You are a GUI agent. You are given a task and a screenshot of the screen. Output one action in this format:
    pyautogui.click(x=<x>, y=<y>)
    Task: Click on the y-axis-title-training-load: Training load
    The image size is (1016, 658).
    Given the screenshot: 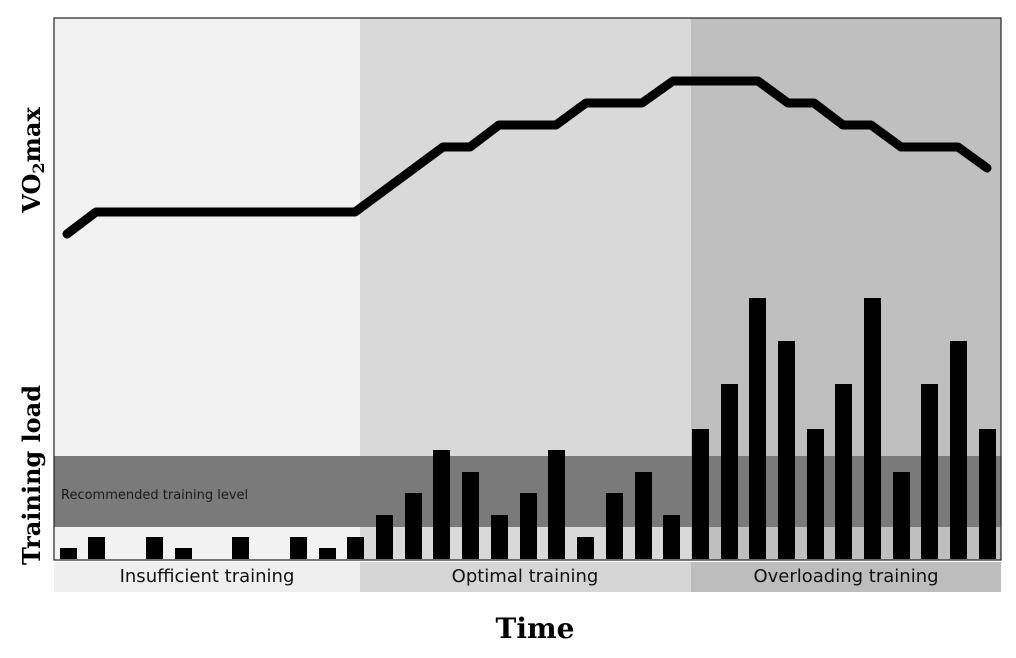 What is the action you would take?
    pyautogui.click(x=31, y=475)
    